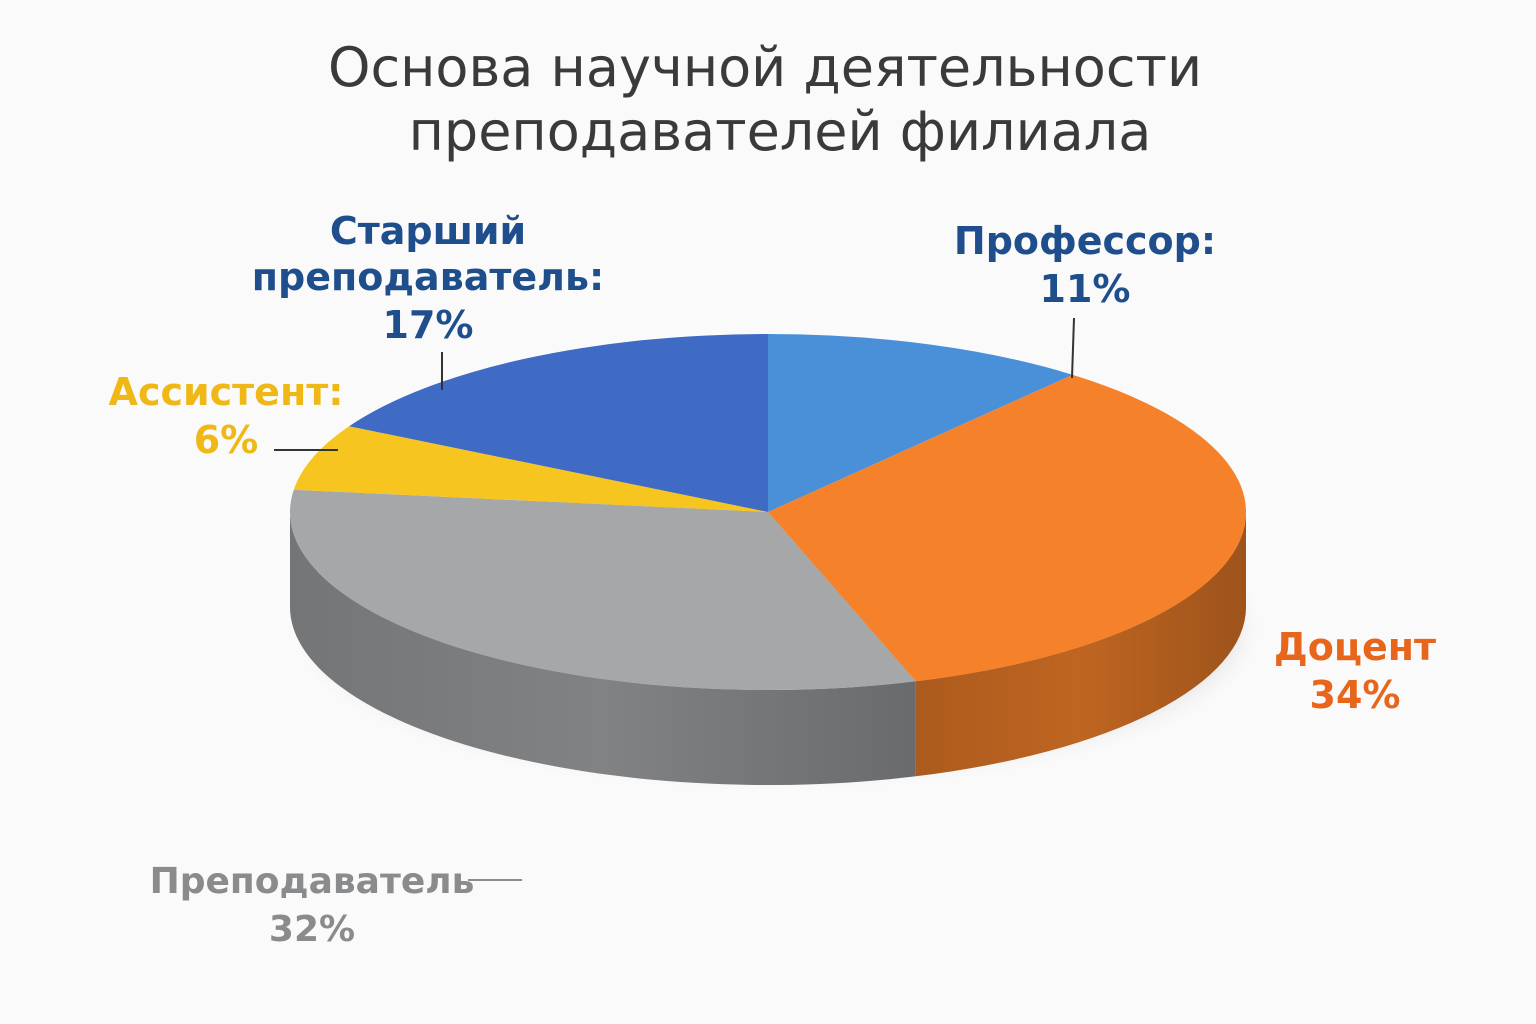 Image resolution: width=1536 pixels, height=1024 pixels. What do you see at coordinates (226, 392) in the screenshot?
I see `slice-label-3-line-0: Ассистент:` at bounding box center [226, 392].